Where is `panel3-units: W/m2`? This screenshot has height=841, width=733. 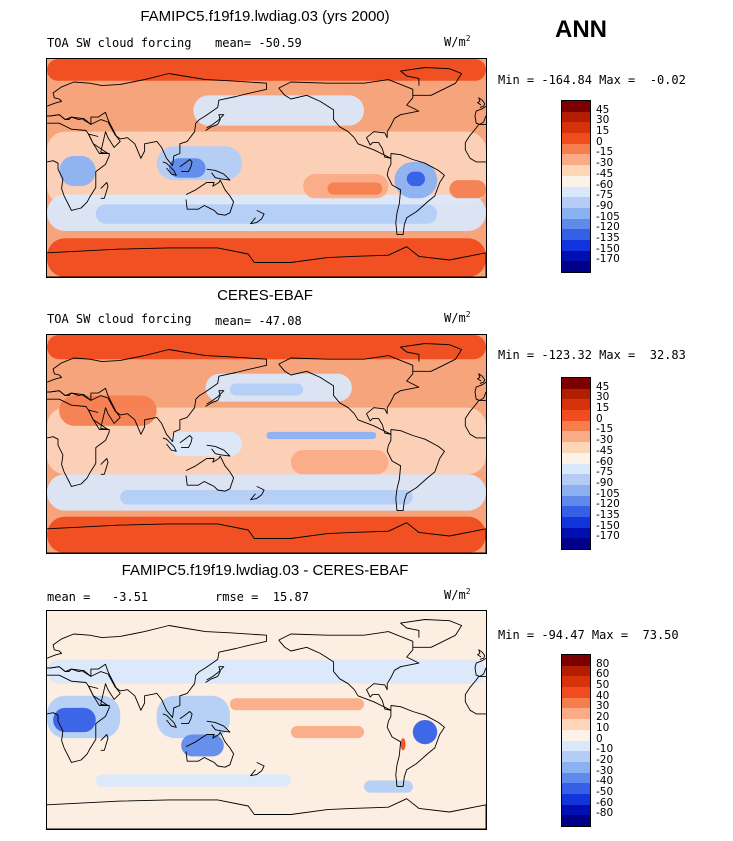
panel3-units: W/m2 is located at coordinates (457, 594).